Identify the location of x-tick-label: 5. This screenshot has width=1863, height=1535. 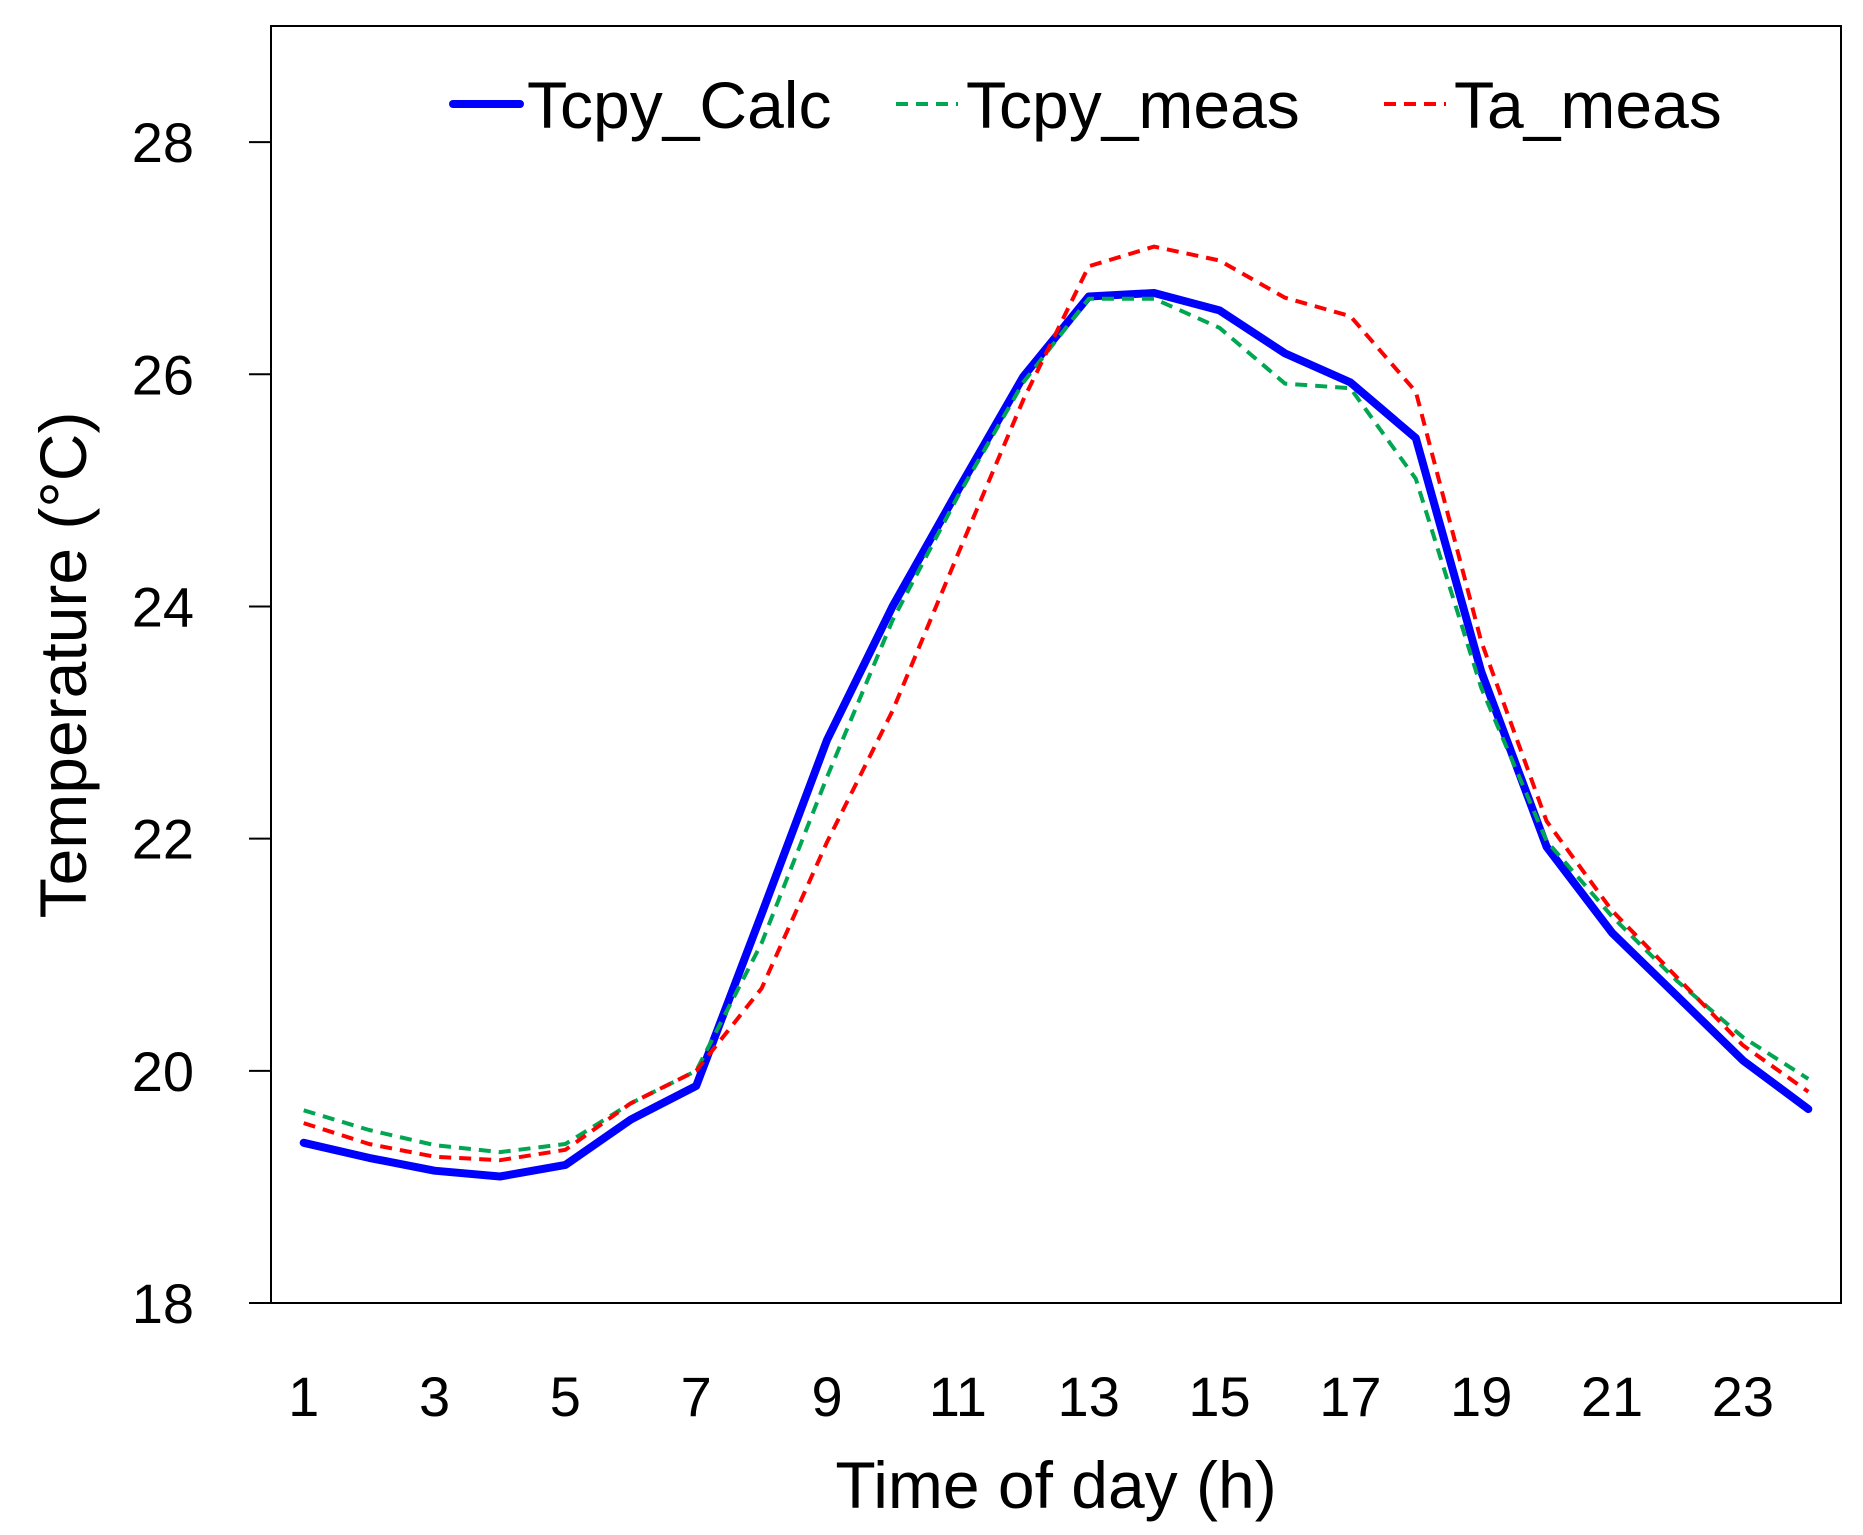
(565, 1396).